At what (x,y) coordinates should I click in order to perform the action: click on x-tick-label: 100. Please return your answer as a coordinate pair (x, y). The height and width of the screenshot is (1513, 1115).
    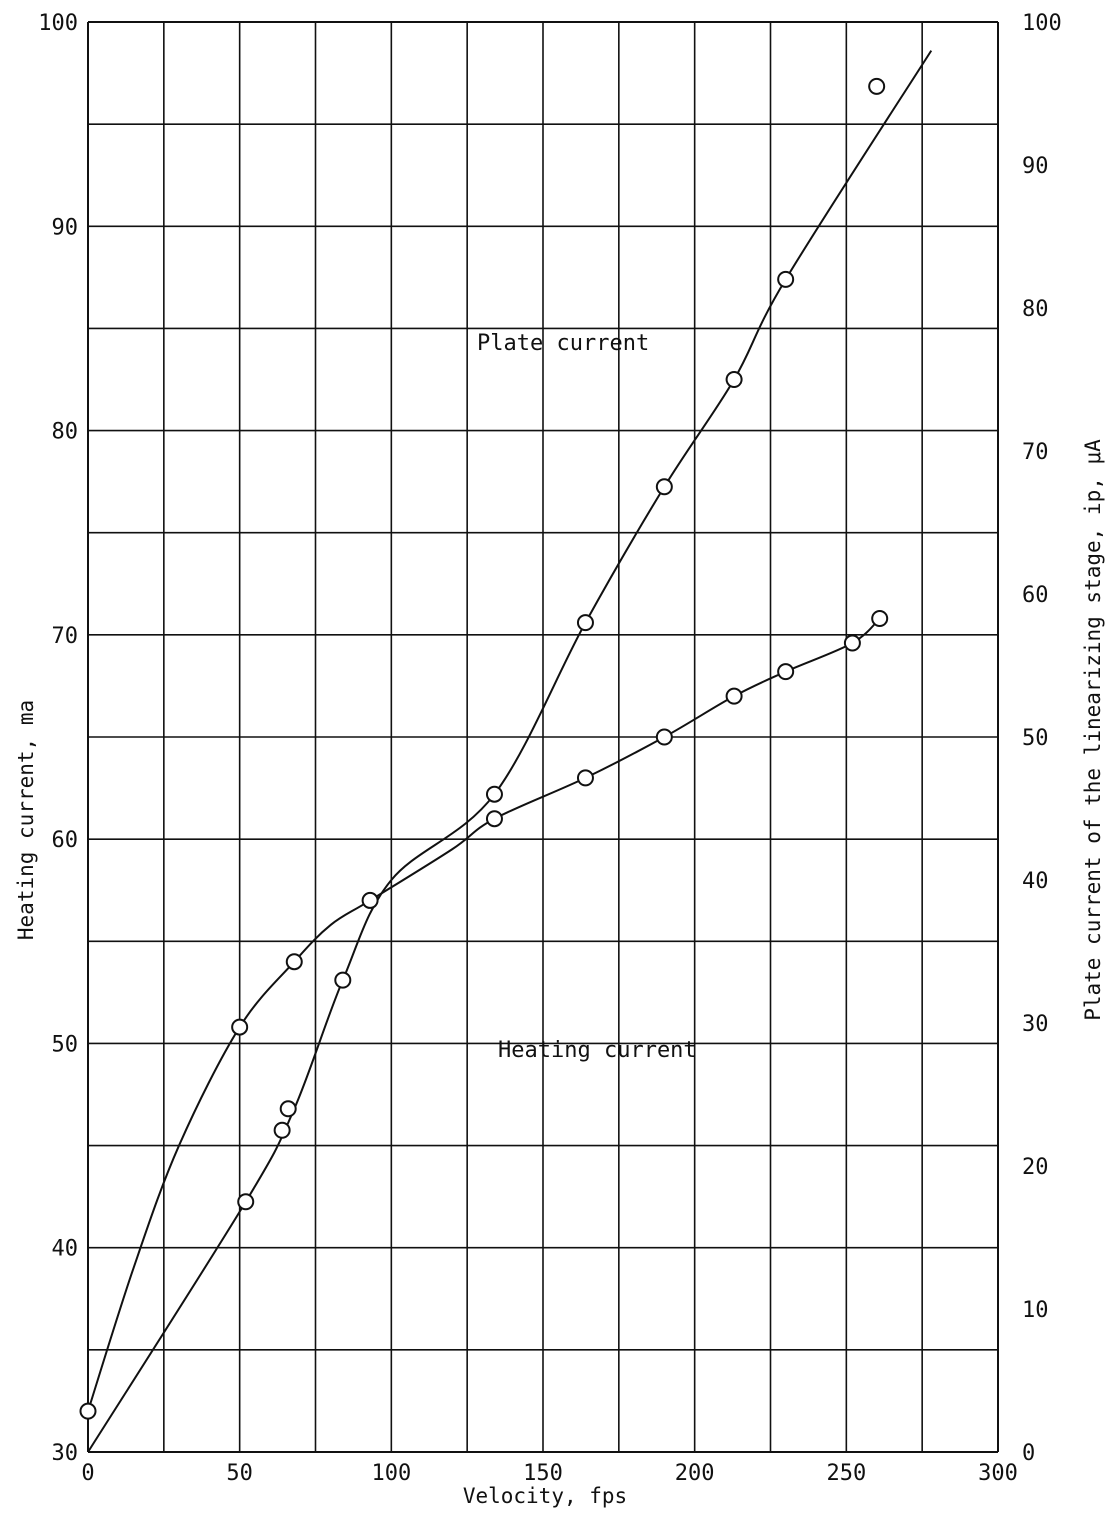
    Looking at the image, I should click on (391, 1473).